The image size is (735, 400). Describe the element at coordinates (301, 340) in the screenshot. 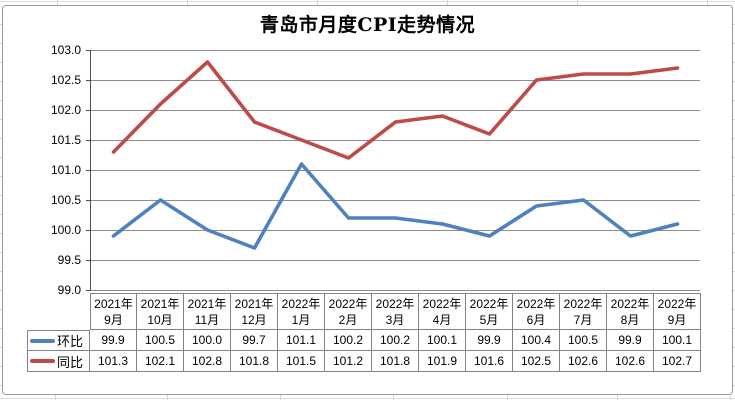

I see `table-value-cell: 101.1` at that location.